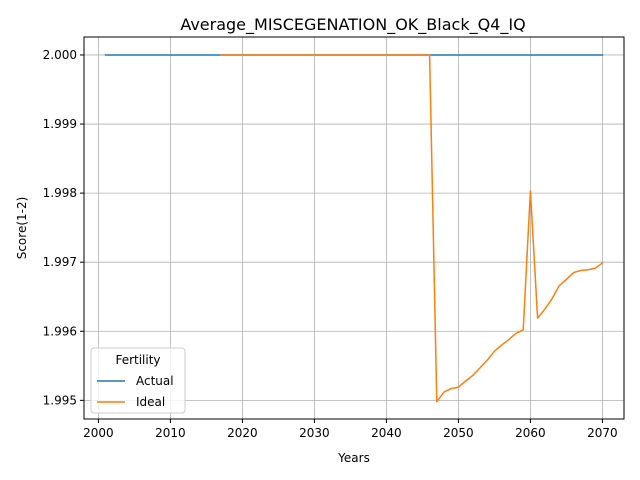  Describe the element at coordinates (352, 25) in the screenshot. I see `chart-title: Average_MISCEGENATION_OK_Black_Q4_IQ` at that location.